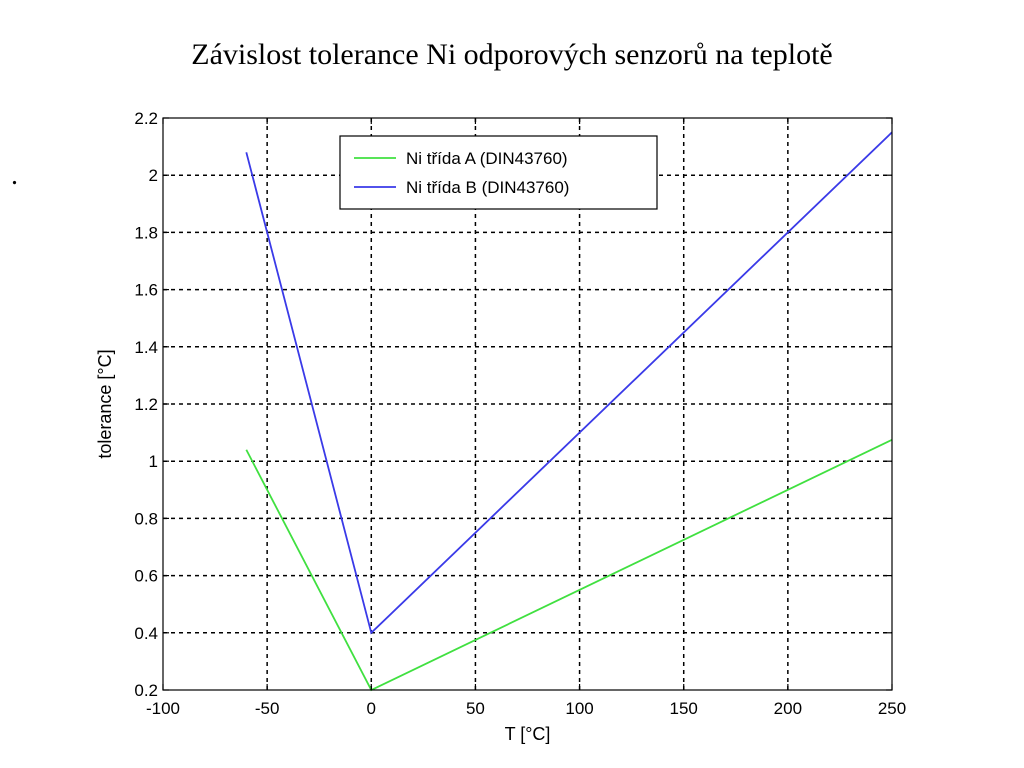  I want to click on x-tick-label: -100, so click(163, 708).